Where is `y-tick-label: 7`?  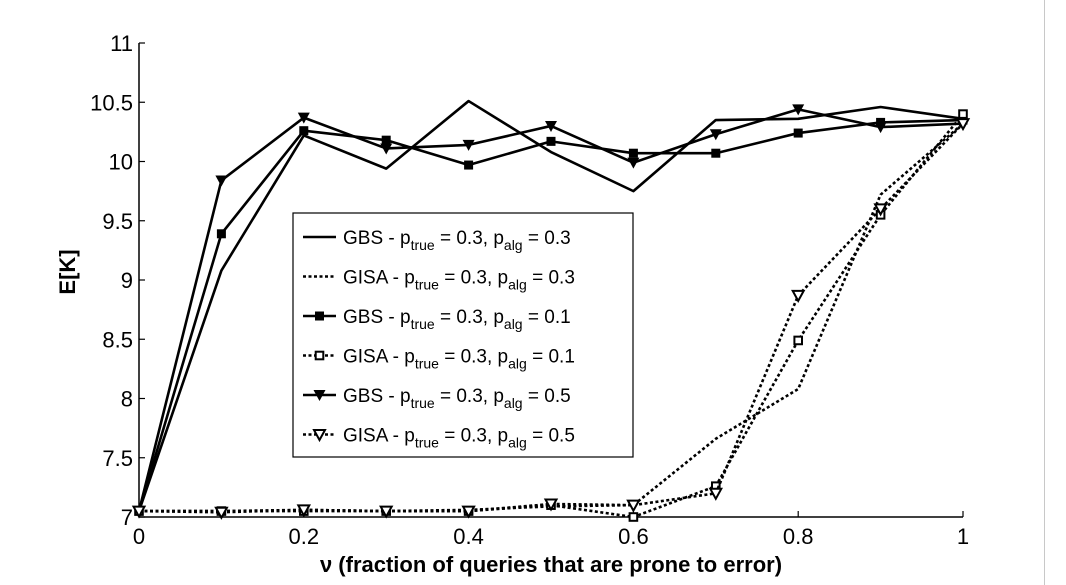 y-tick-label: 7 is located at coordinates (127, 517).